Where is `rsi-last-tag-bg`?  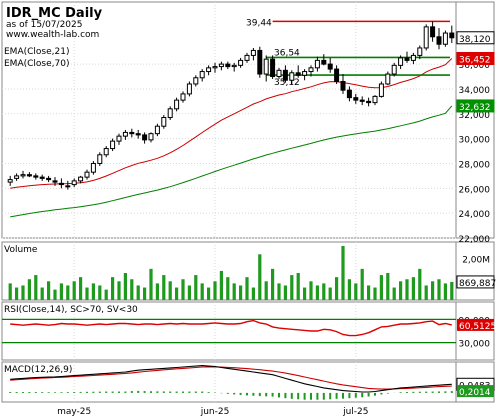 rsi-last-tag-bg is located at coordinates (475, 324).